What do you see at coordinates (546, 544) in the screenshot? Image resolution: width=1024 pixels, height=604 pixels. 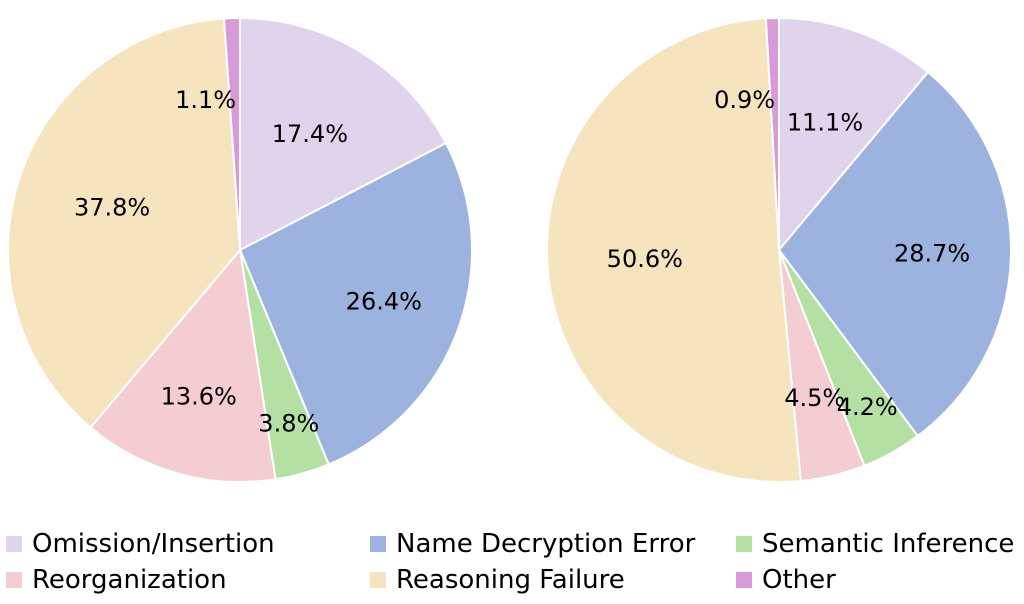 I see `legend-label-name-decryption: Name Decryption Error` at bounding box center [546, 544].